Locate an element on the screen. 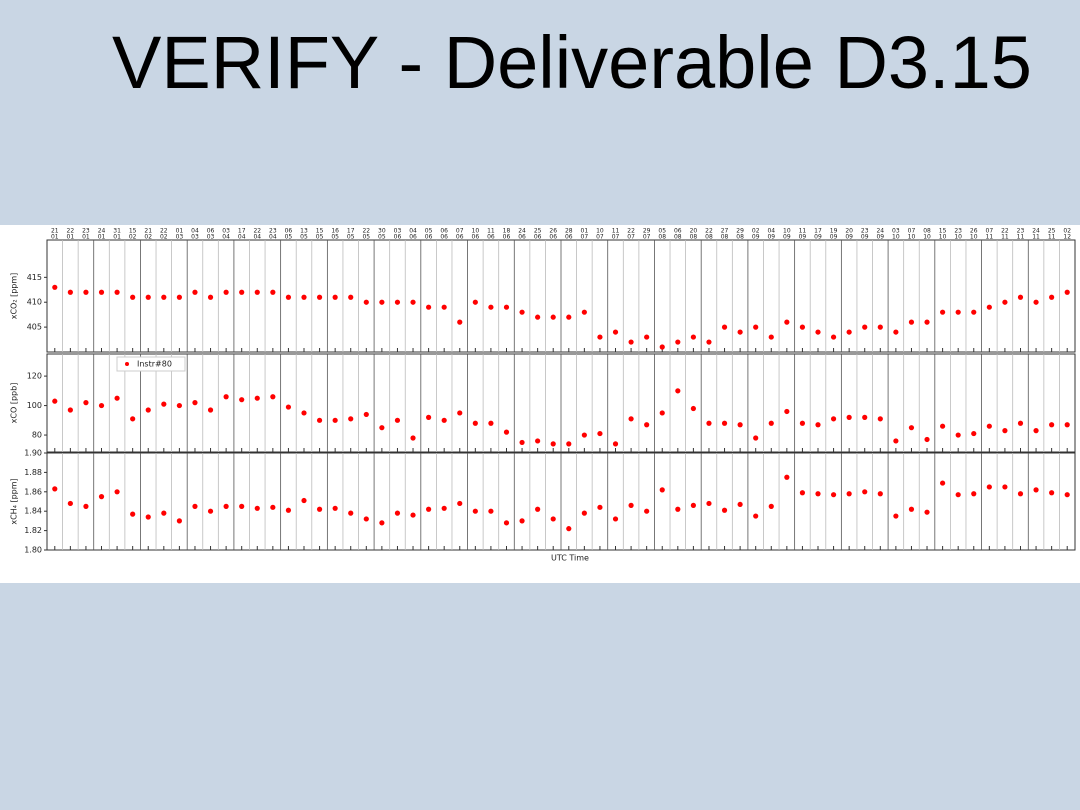 The height and width of the screenshot is (810, 1080). x-tick-label: 23 is located at coordinates (273, 231).